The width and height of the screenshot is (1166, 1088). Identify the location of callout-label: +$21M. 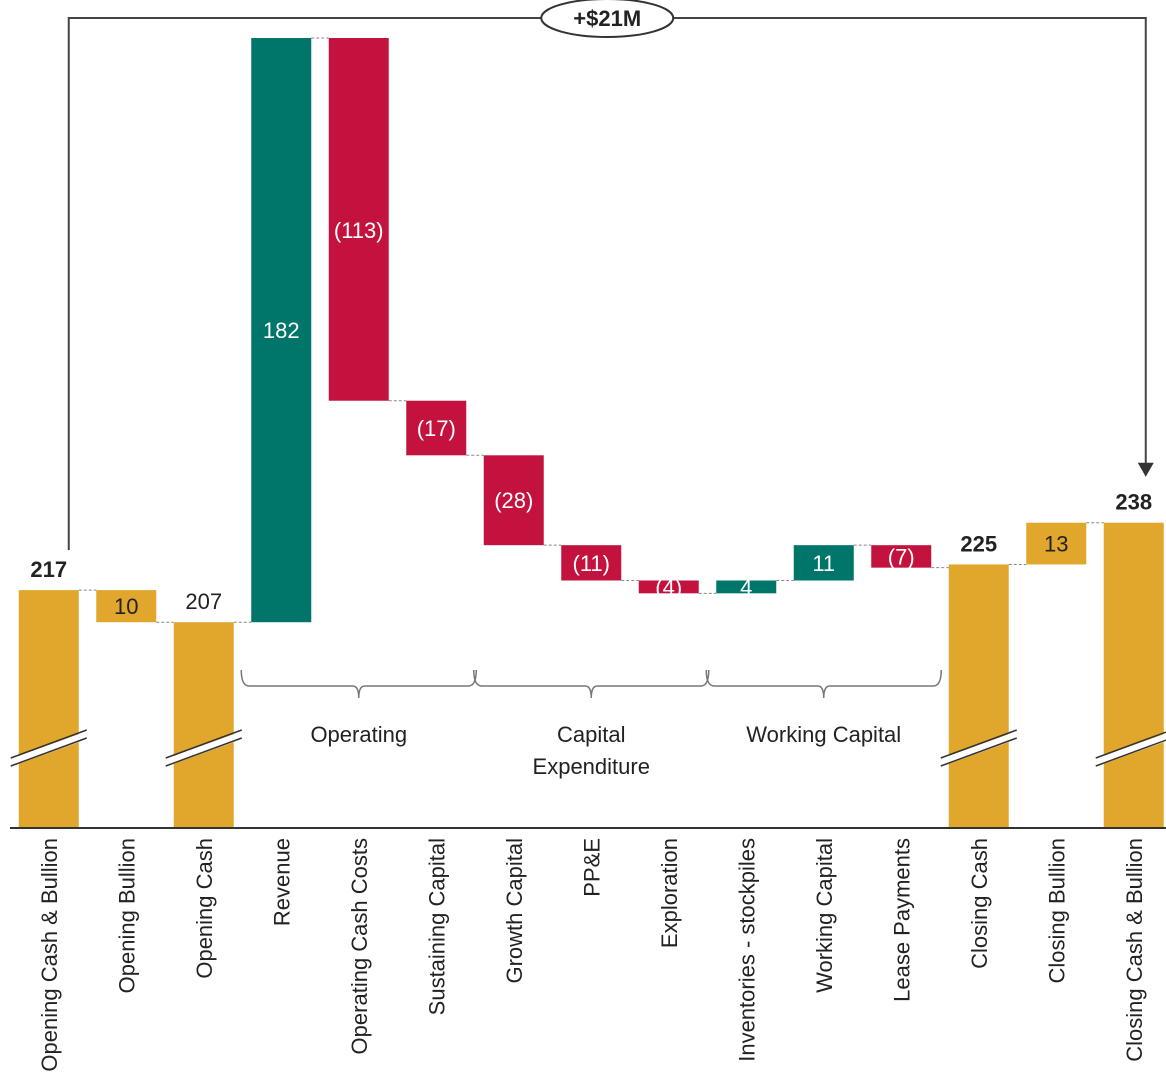
(607, 18).